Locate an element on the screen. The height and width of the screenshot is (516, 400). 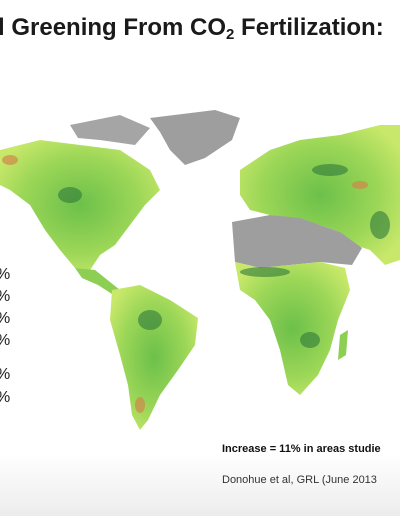
arctic-islands is located at coordinates (110, 130).